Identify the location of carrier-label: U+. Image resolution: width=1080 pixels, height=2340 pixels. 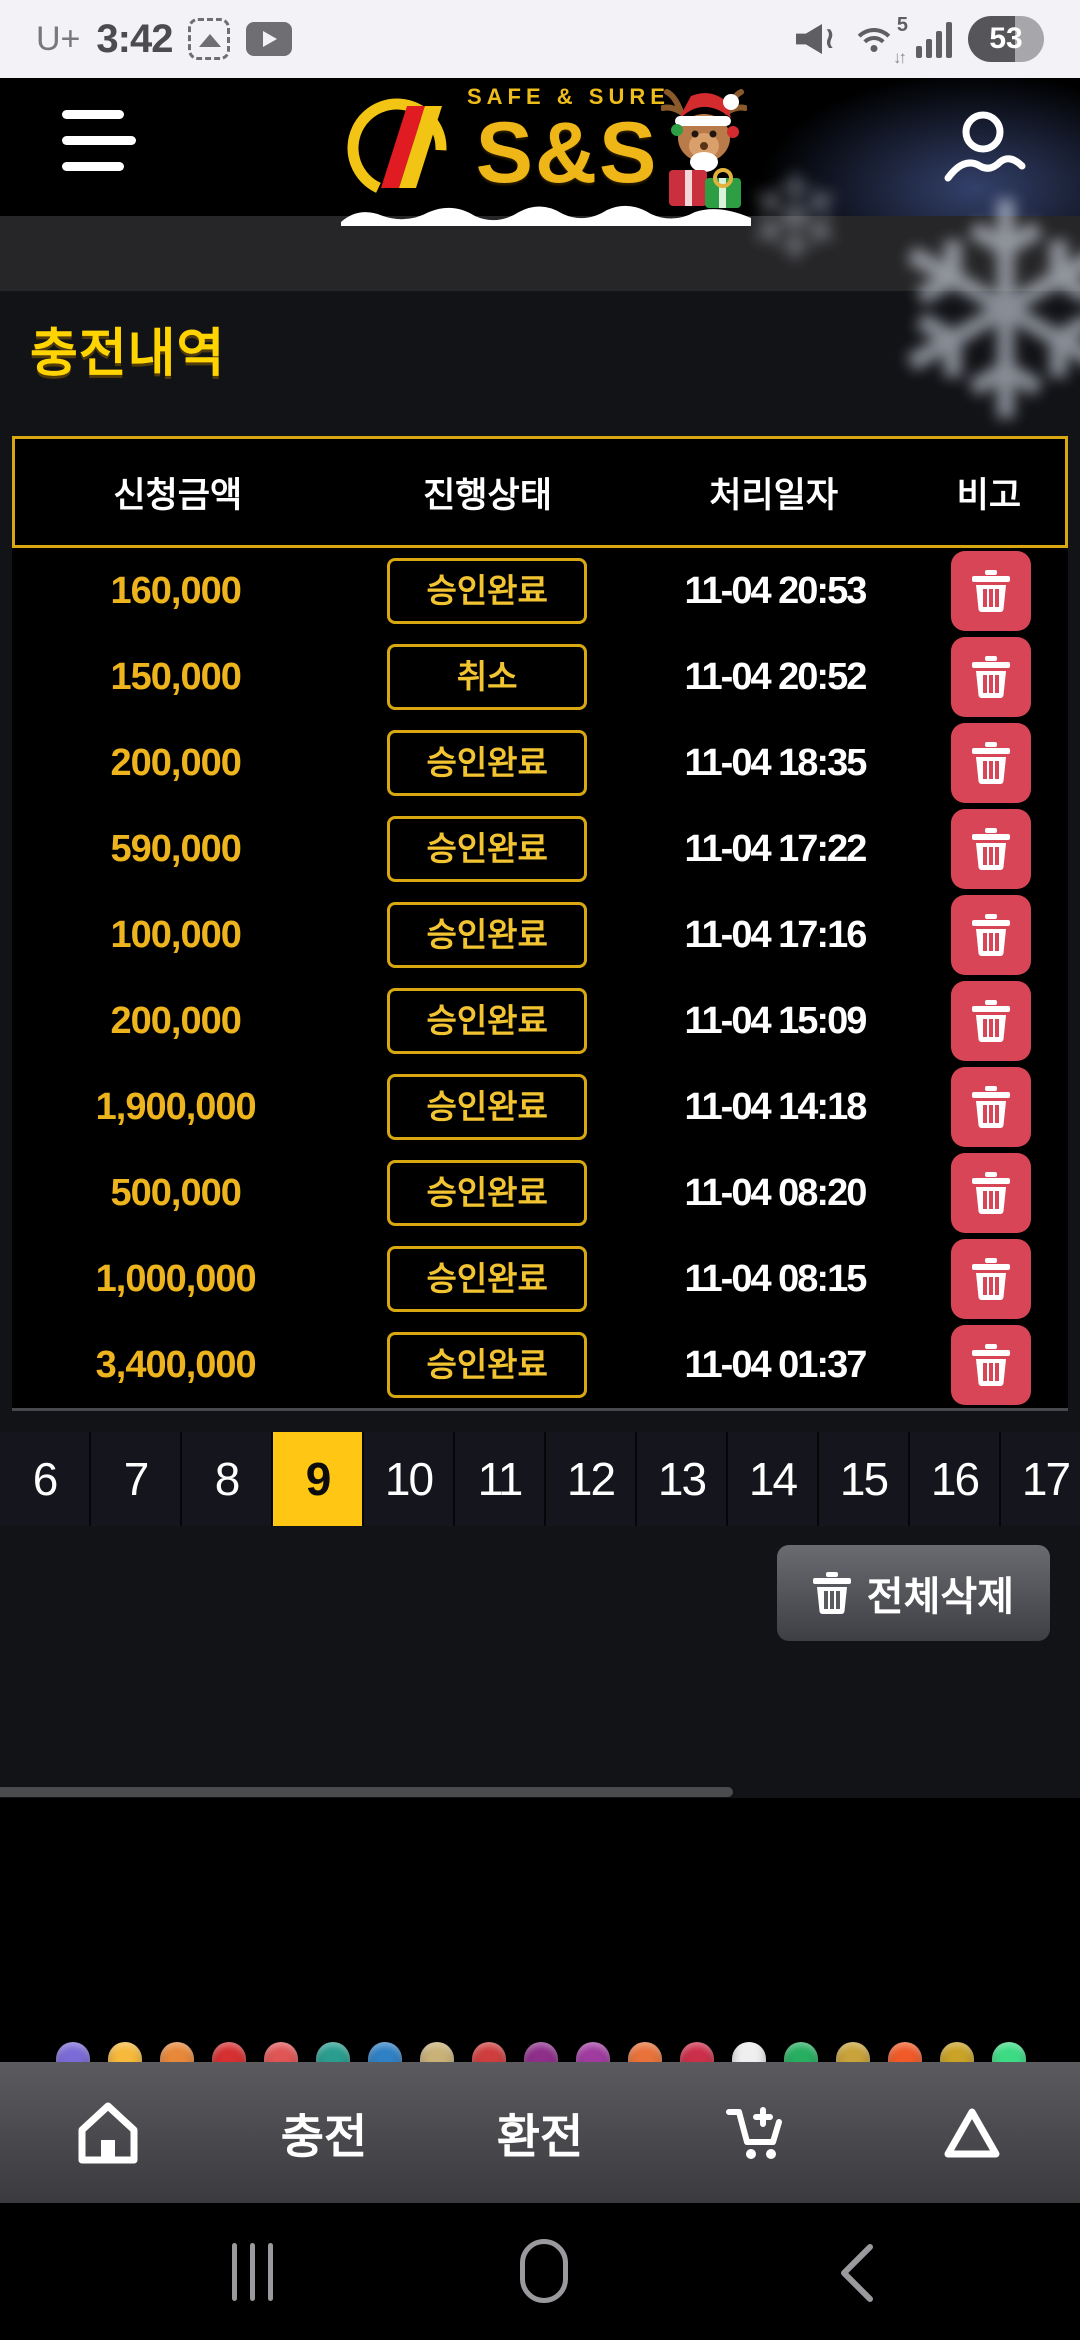
(58, 38).